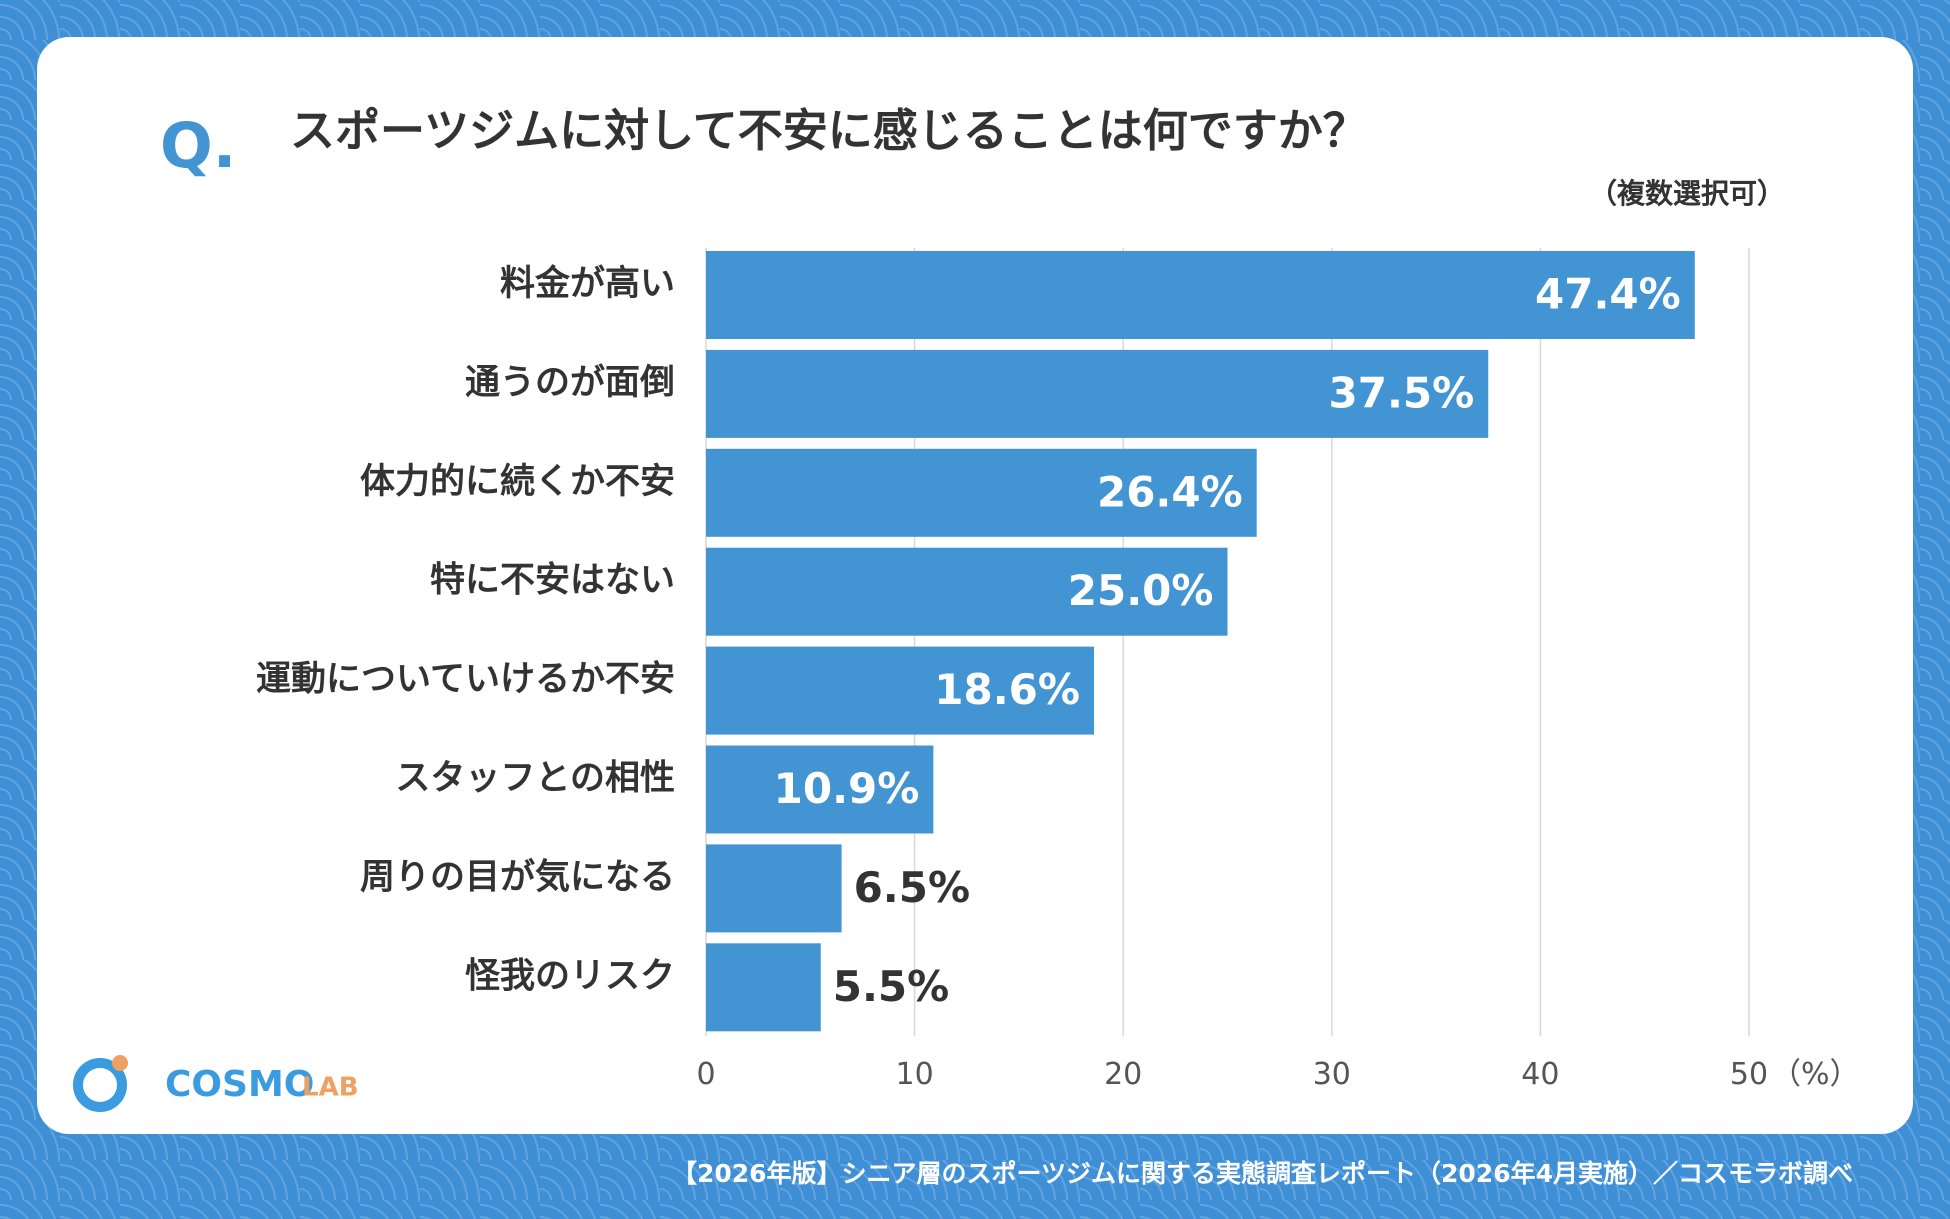 Image resolution: width=1950 pixels, height=1219 pixels. Describe the element at coordinates (1007, 689) in the screenshot. I see `value-label: 18.6%` at that location.